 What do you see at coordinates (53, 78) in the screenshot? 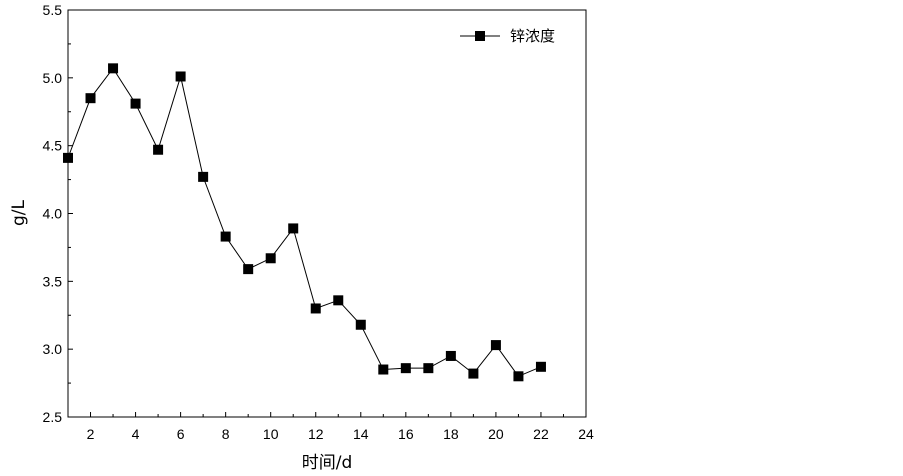
I see `y-tick-label: 5.0` at bounding box center [53, 78].